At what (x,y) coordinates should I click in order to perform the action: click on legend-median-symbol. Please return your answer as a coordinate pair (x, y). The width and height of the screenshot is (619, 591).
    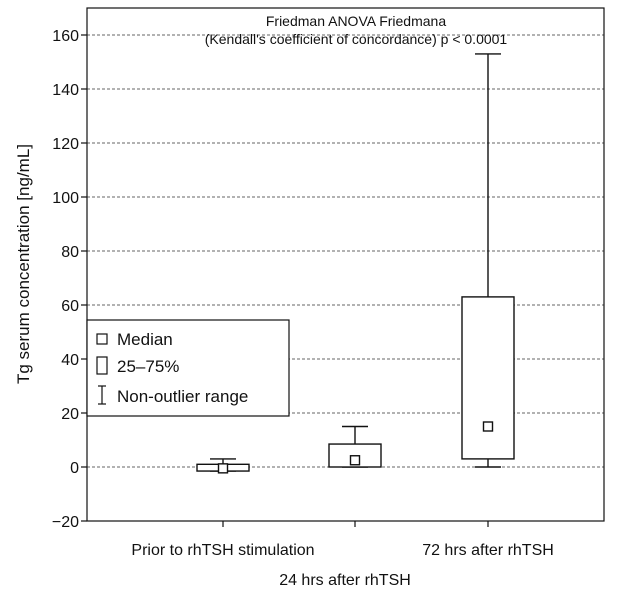
    Looking at the image, I should click on (102, 339).